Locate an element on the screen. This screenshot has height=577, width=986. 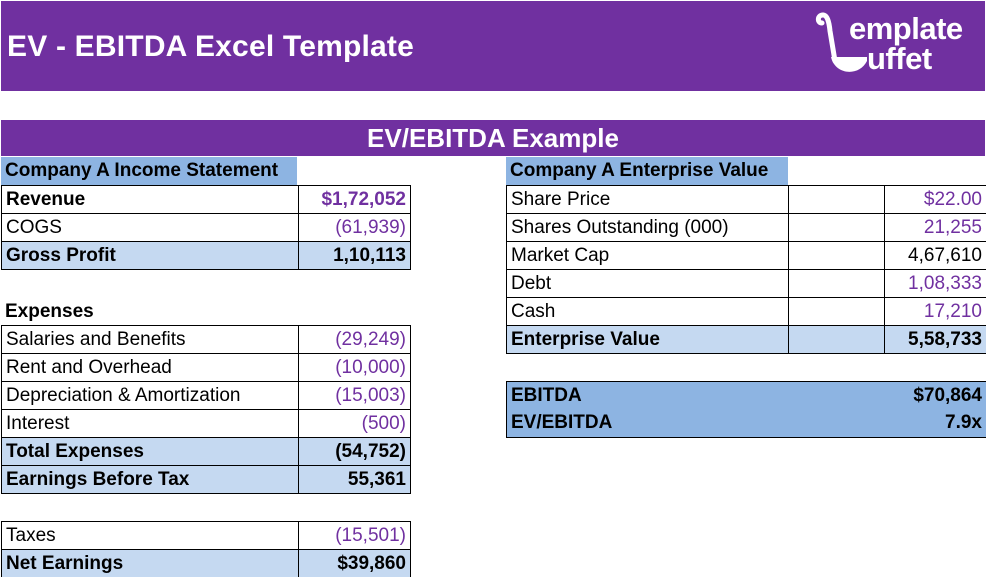
table-row-cogs: COGS (61,939) is located at coordinates (206, 227).